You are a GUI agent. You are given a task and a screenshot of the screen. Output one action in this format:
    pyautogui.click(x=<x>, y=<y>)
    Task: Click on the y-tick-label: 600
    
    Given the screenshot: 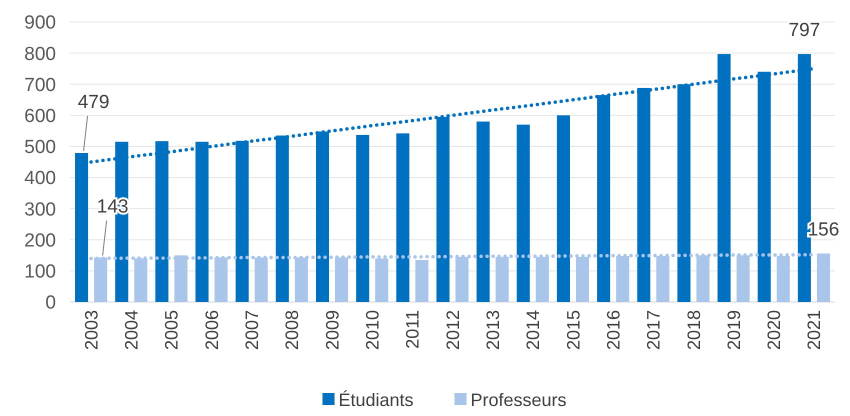 What is the action you would take?
    pyautogui.click(x=40, y=116)
    